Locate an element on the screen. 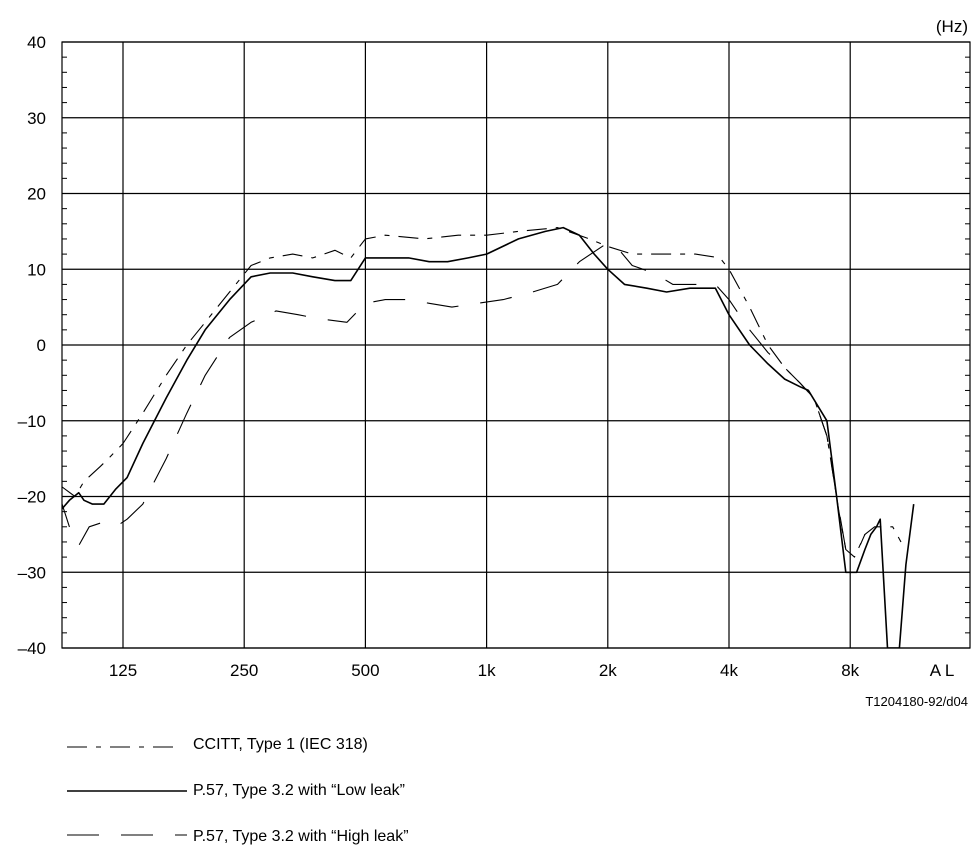  y-tick-label: –20 is located at coordinates (32, 497).